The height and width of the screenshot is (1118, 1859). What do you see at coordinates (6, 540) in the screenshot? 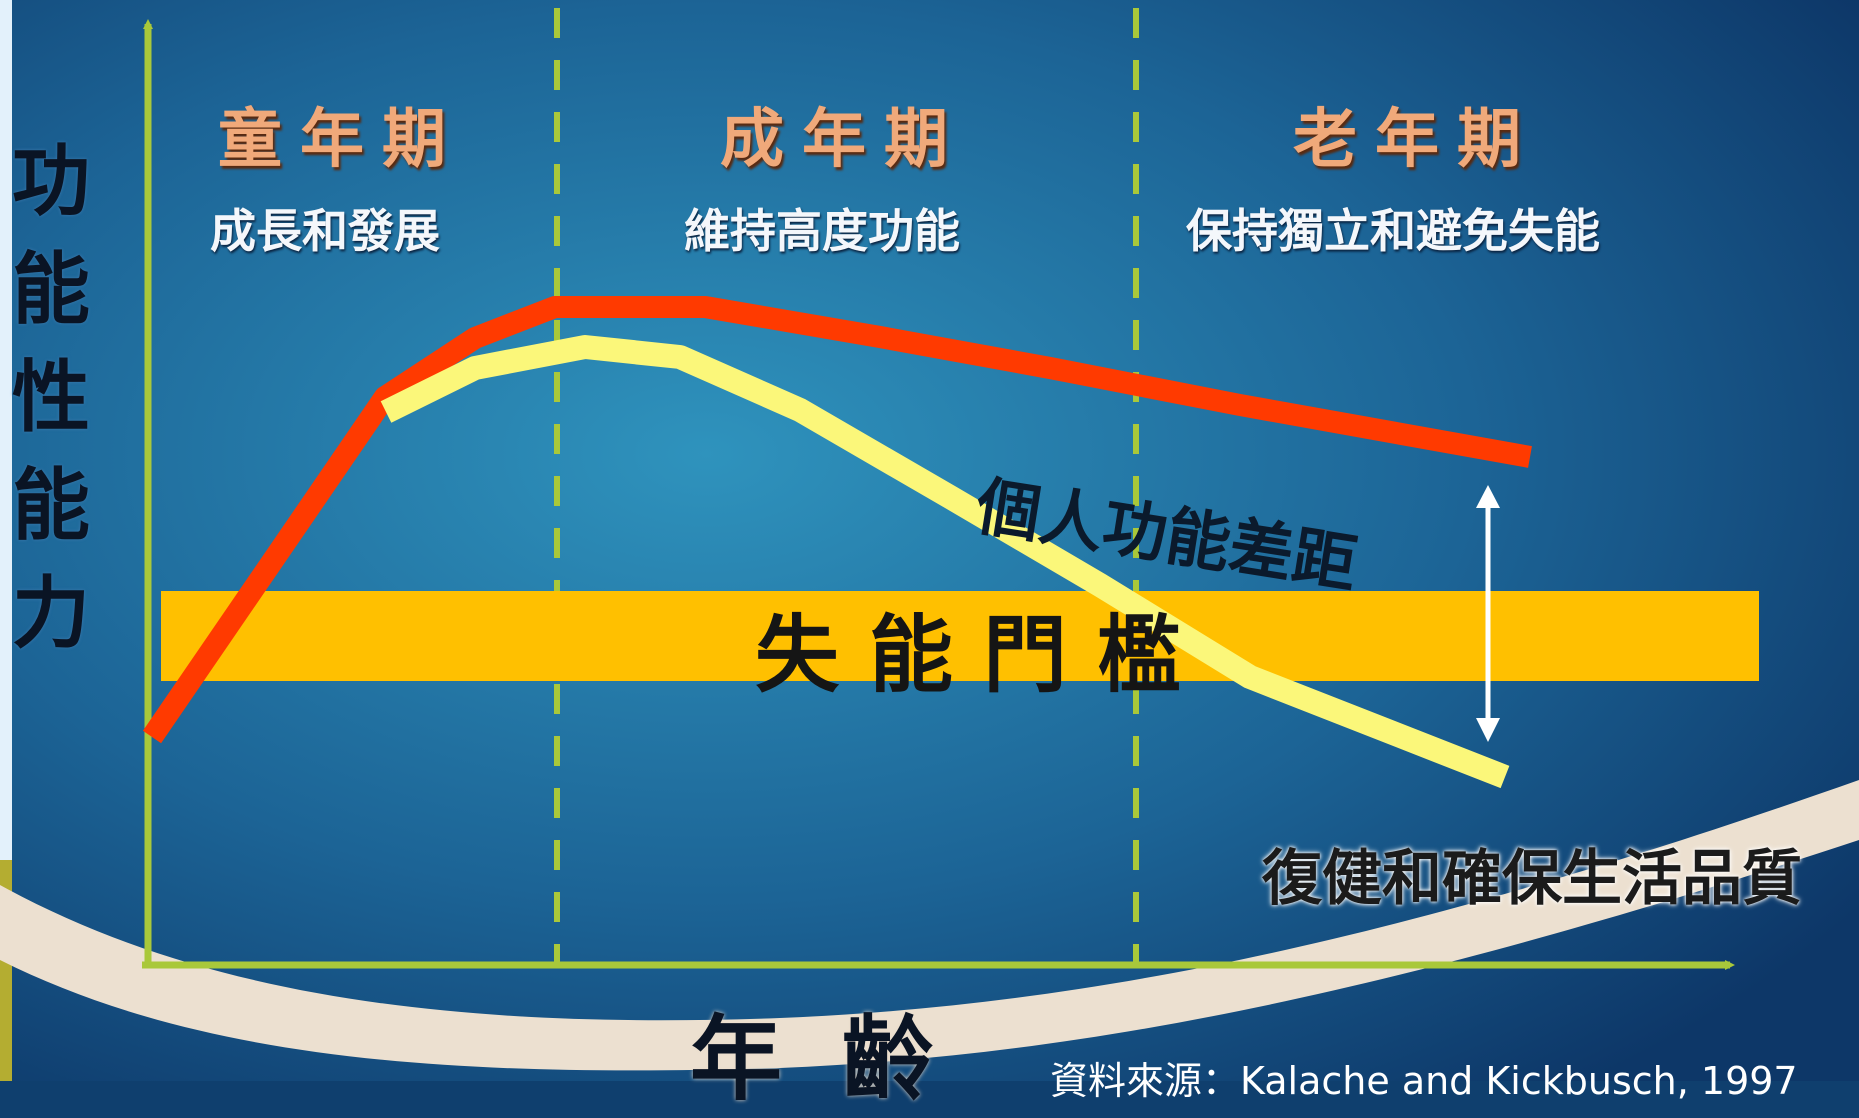
I see `left-stripe` at bounding box center [6, 540].